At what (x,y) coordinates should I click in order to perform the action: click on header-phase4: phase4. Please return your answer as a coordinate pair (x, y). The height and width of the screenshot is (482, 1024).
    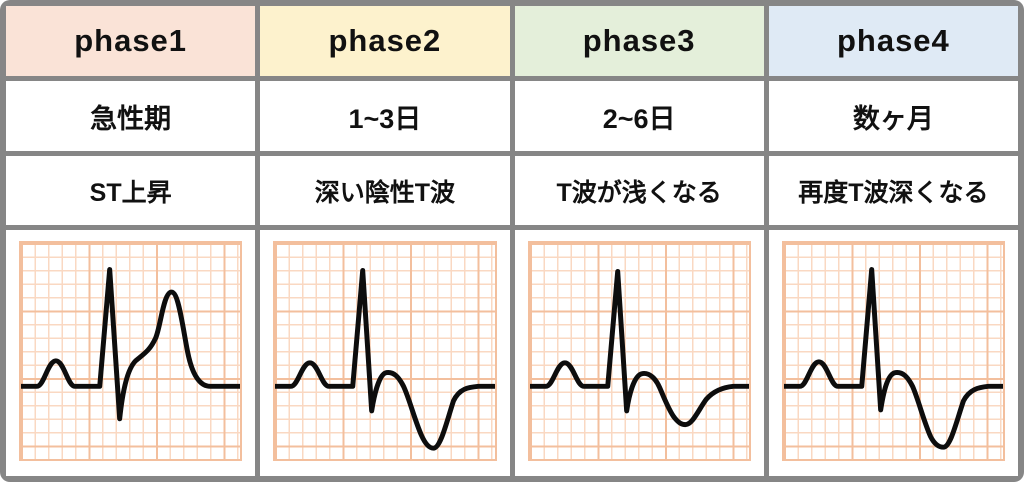
    Looking at the image, I should click on (893, 41).